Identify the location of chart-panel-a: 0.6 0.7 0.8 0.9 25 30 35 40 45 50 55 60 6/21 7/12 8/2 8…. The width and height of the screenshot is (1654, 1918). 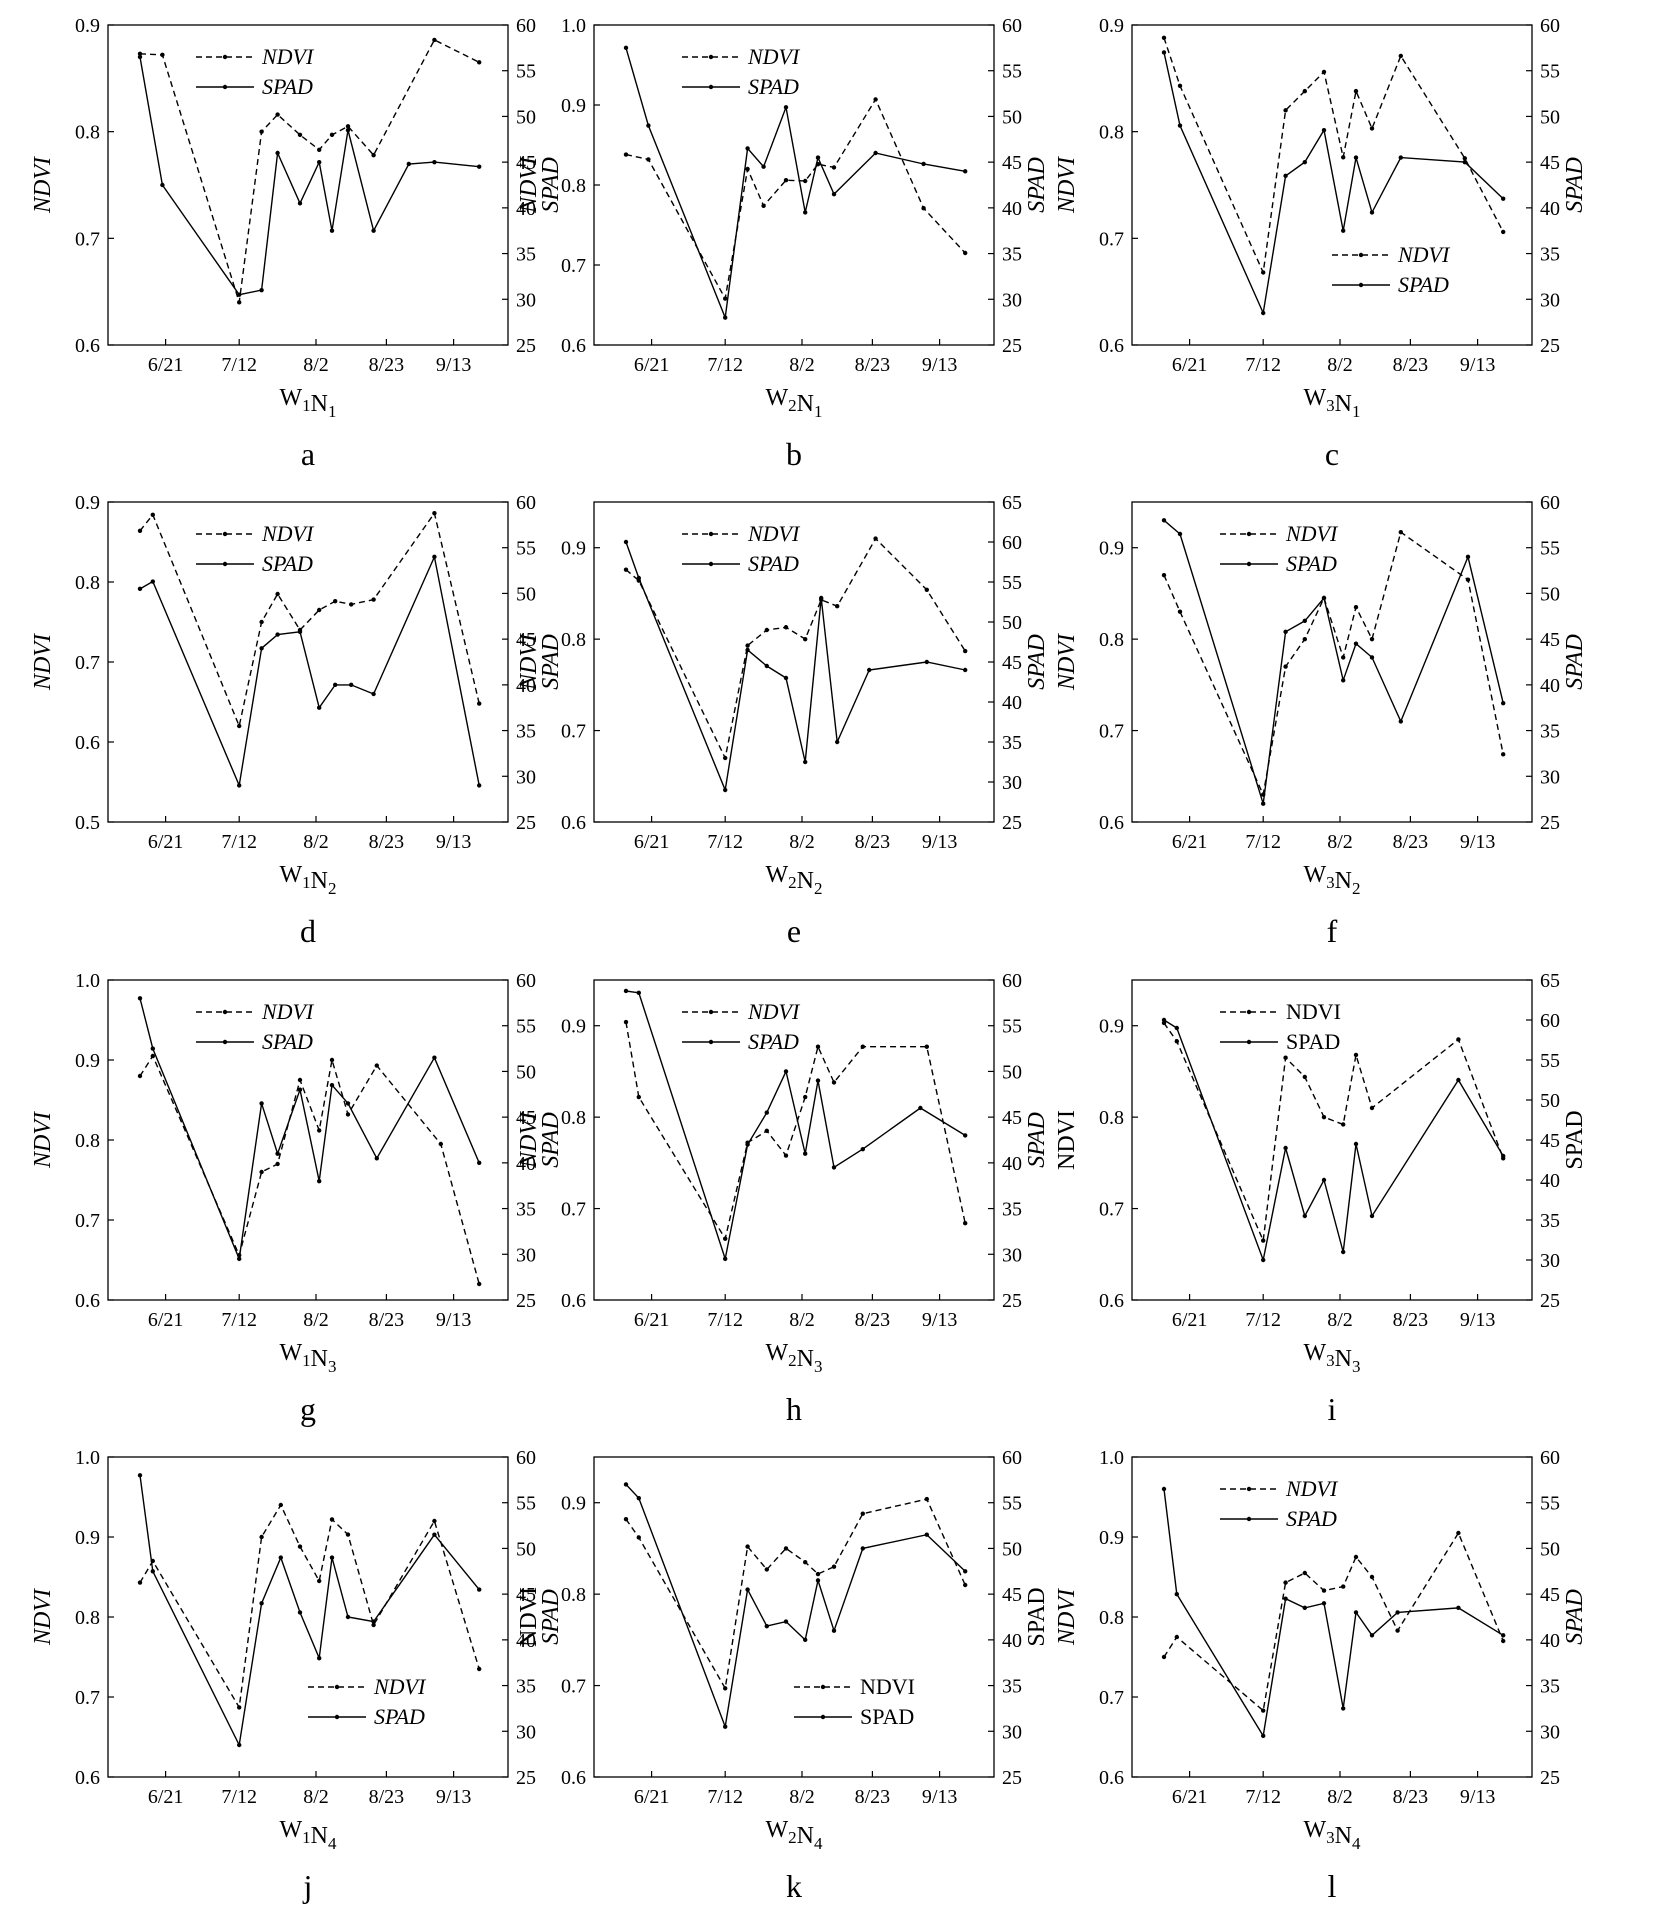
(297, 243).